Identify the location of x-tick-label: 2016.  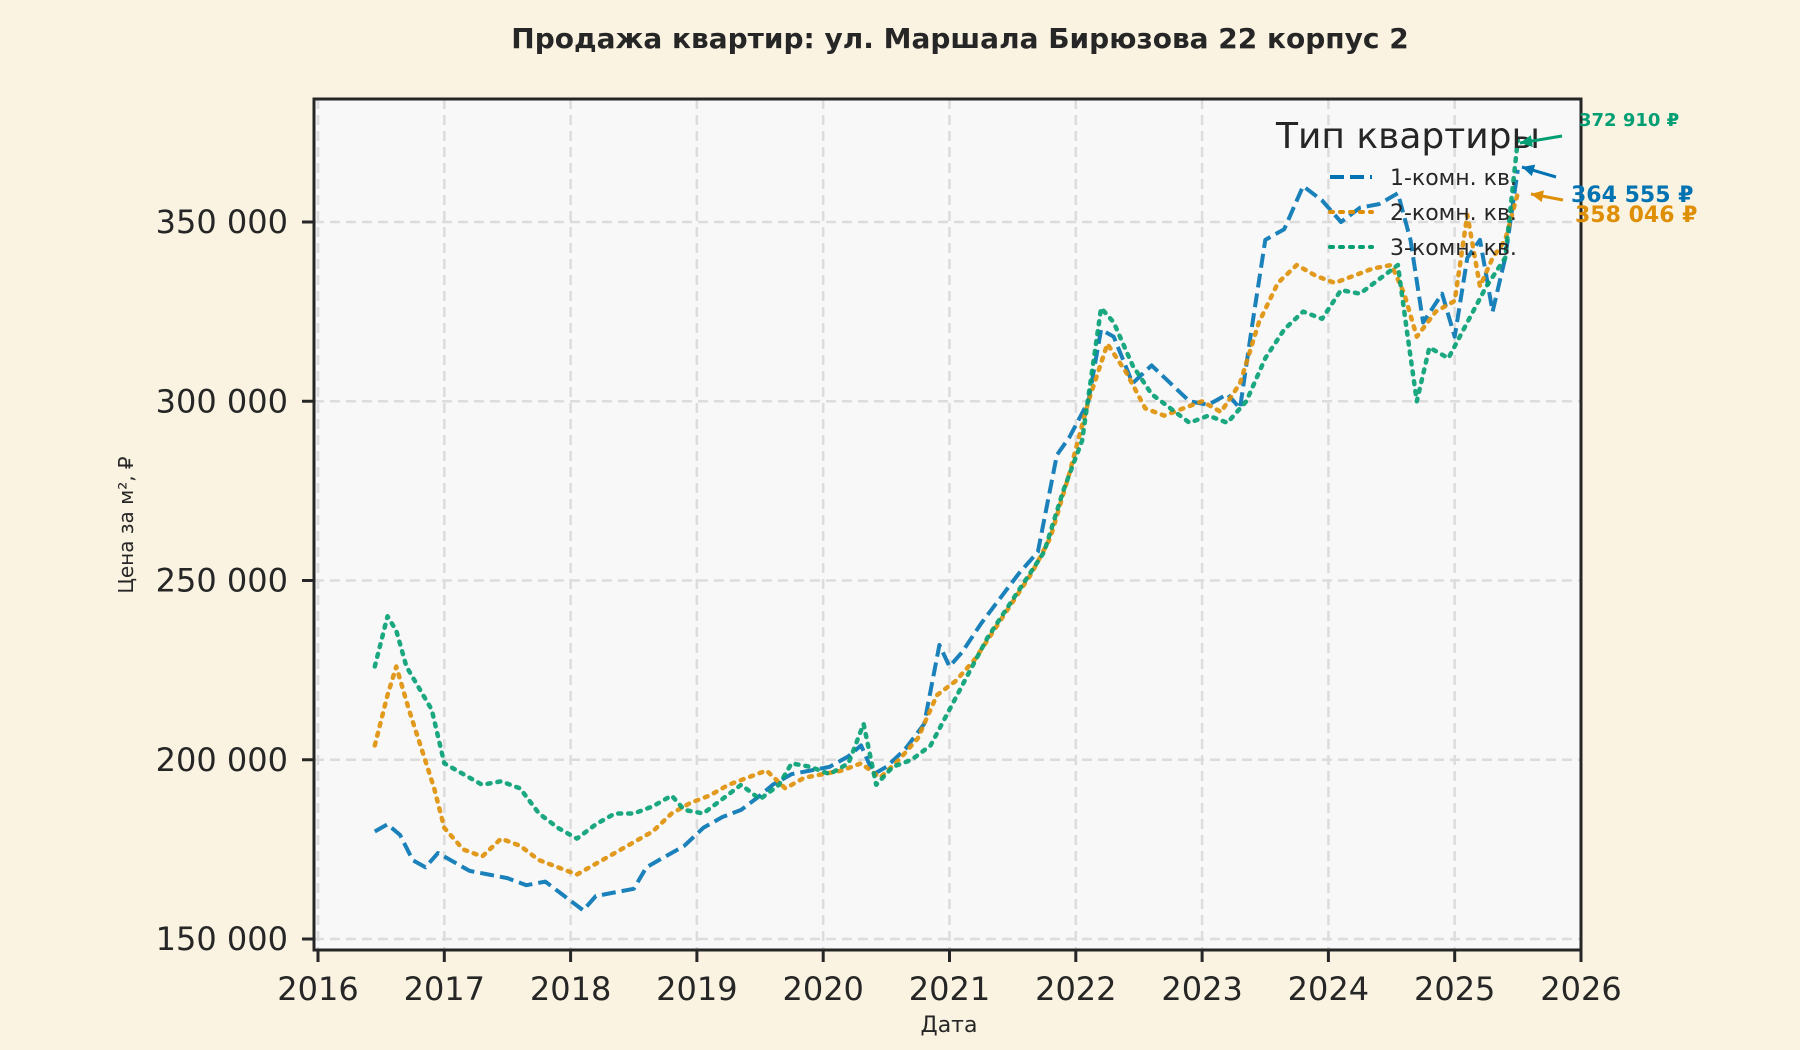
(317, 989).